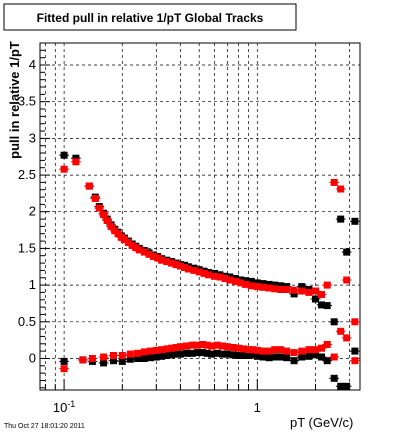  What do you see at coordinates (321, 422) in the screenshot?
I see `x-axis-label: pT (GeV/c)` at bounding box center [321, 422].